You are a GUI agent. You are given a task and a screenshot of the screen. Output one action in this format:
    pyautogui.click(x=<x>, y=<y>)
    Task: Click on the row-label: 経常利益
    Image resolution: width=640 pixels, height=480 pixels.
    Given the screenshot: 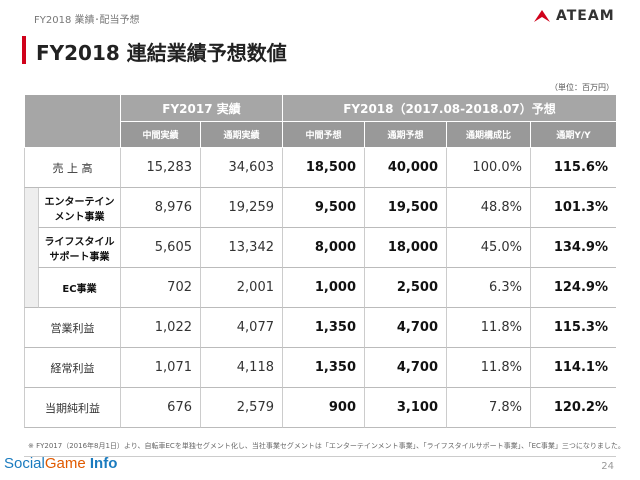 What is the action you would take?
    pyautogui.click(x=72, y=368)
    